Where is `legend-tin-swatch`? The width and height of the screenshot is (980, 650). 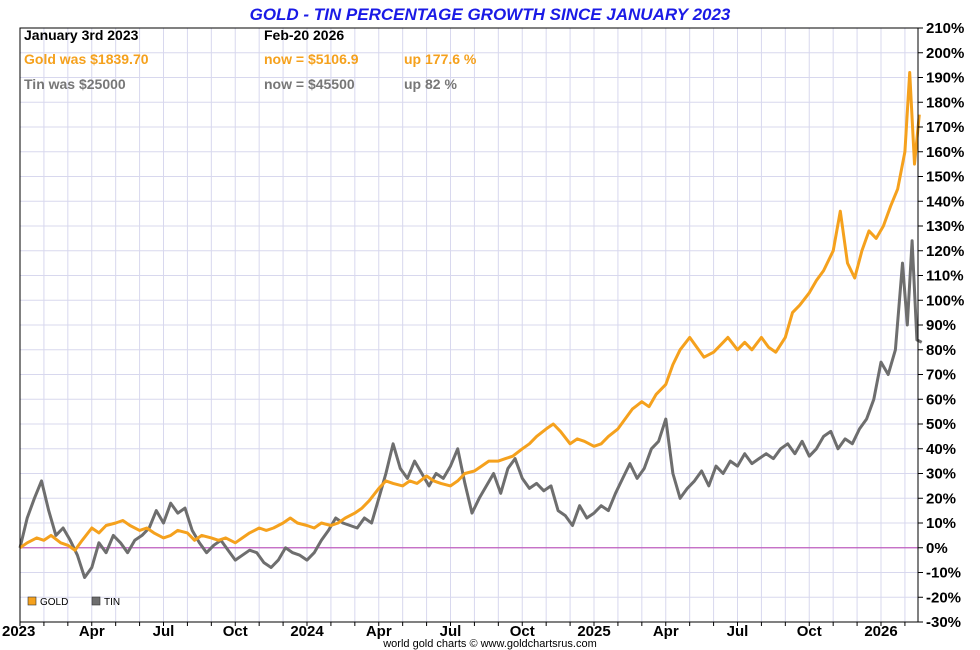
legend-tin-swatch is located at coordinates (96, 601).